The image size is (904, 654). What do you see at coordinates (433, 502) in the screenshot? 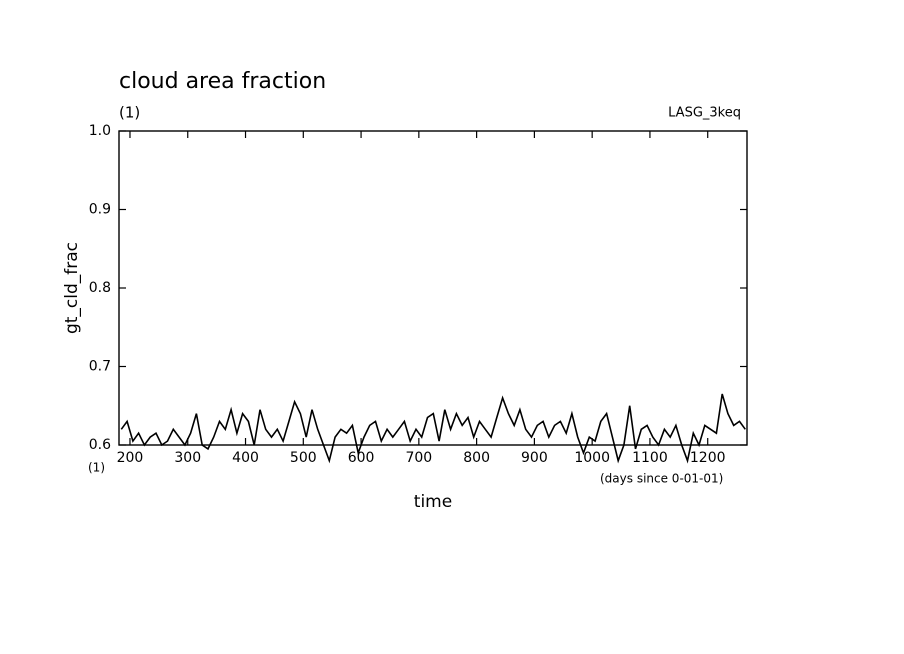
I see `x-axis-label: time` at bounding box center [433, 502].